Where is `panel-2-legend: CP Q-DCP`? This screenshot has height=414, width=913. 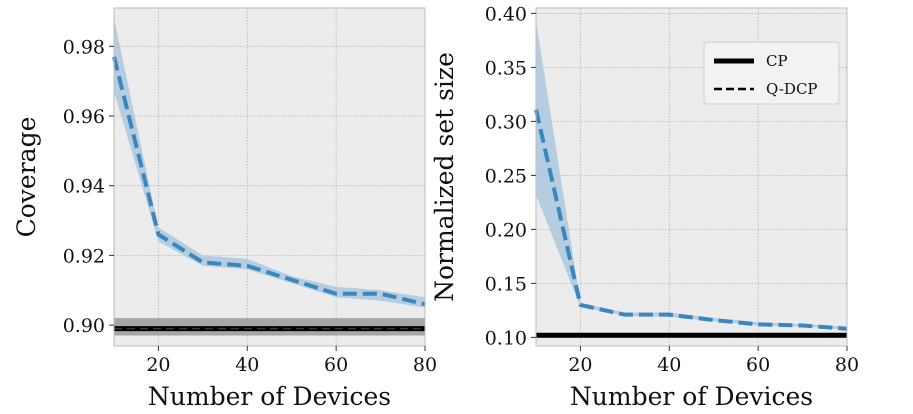
panel-2-legend: CP Q-DCP is located at coordinates (771, 73).